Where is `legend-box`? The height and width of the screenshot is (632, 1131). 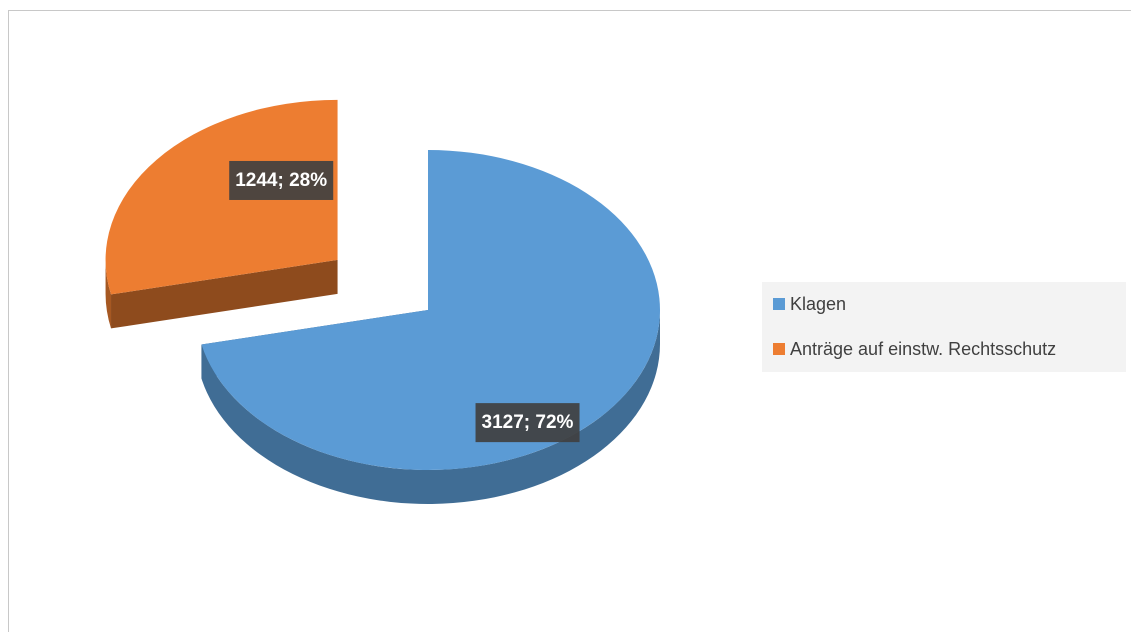 legend-box is located at coordinates (944, 327).